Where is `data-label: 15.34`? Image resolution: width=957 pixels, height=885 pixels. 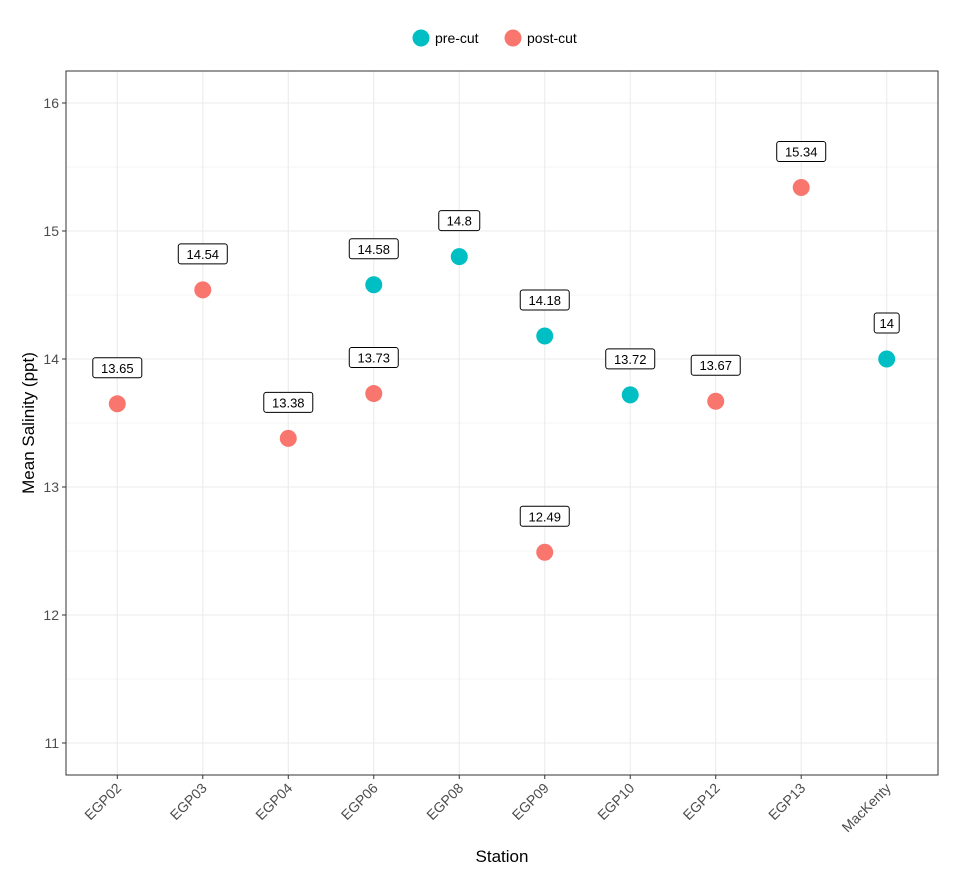 data-label: 15.34 is located at coordinates (801, 151).